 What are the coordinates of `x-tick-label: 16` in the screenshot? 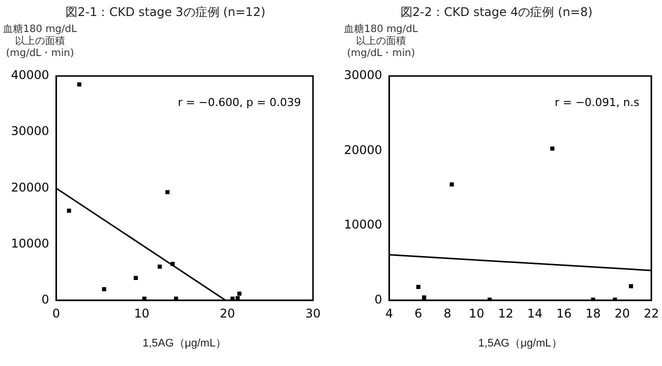 It's located at (564, 313).